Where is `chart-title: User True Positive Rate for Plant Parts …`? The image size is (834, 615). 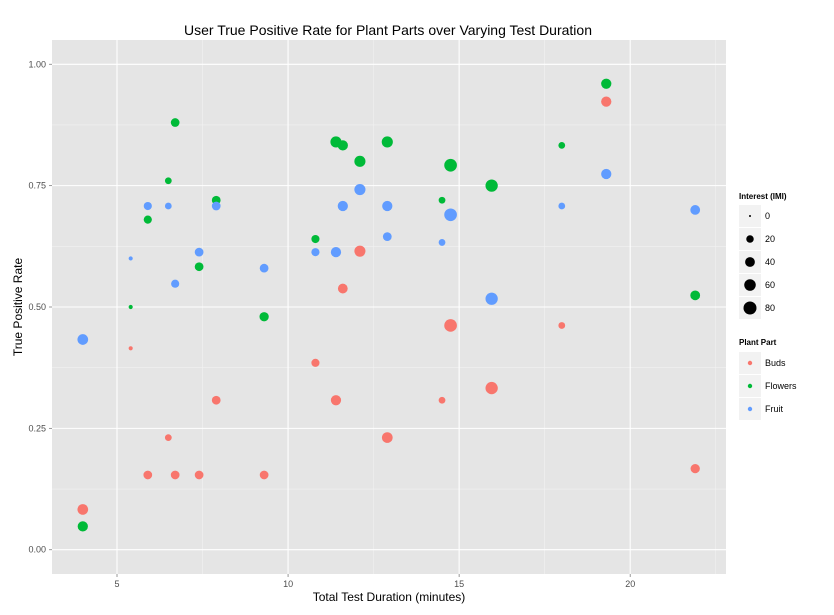
chart-title: User True Positive Rate for Plant Parts … is located at coordinates (388, 30).